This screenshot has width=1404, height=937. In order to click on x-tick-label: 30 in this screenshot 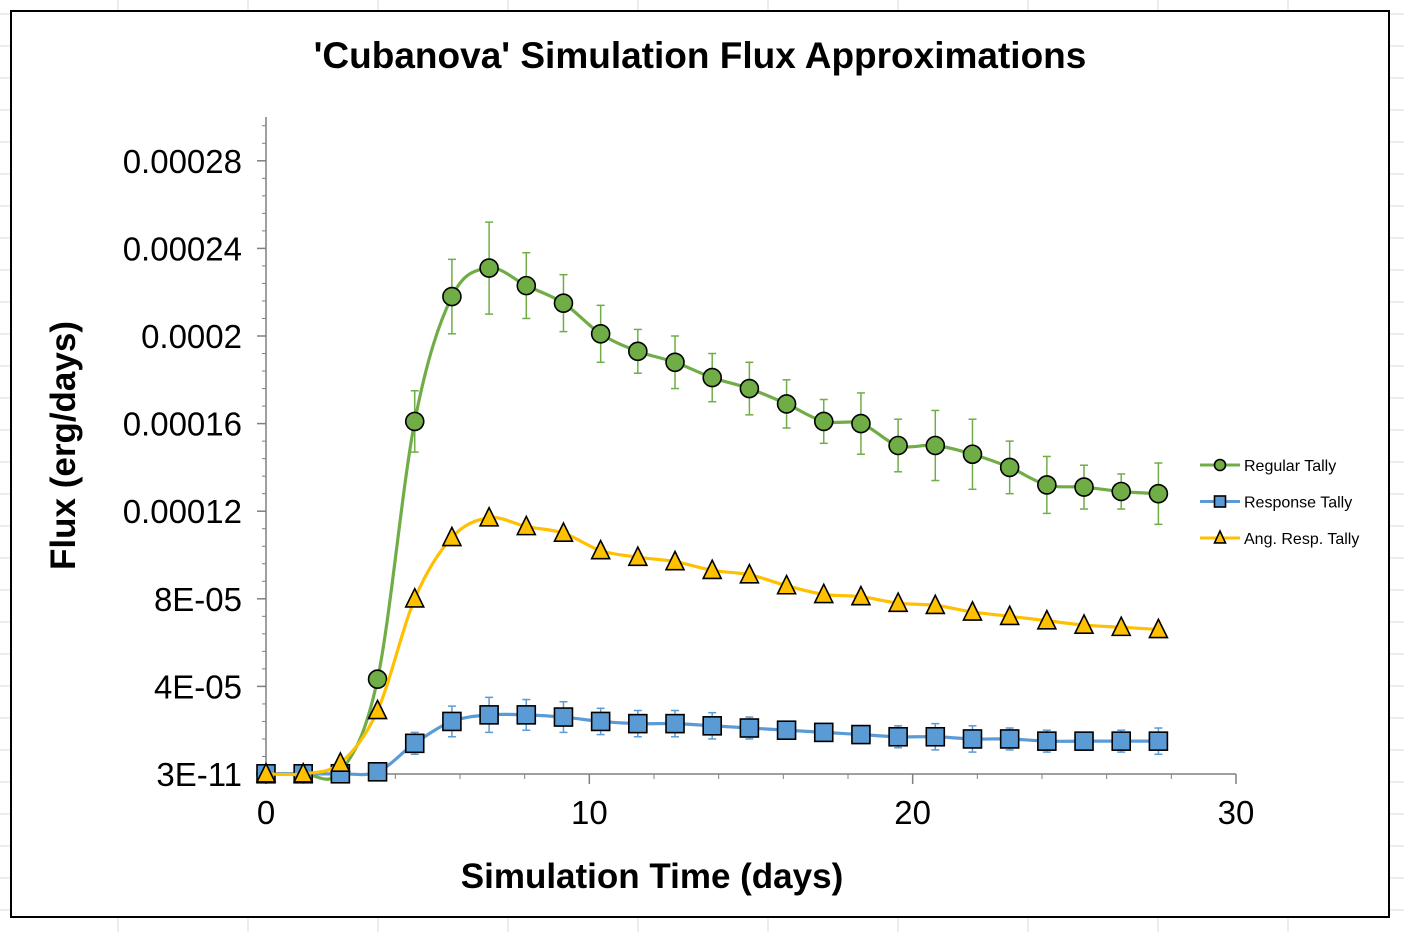, I will do `click(1236, 812)`.